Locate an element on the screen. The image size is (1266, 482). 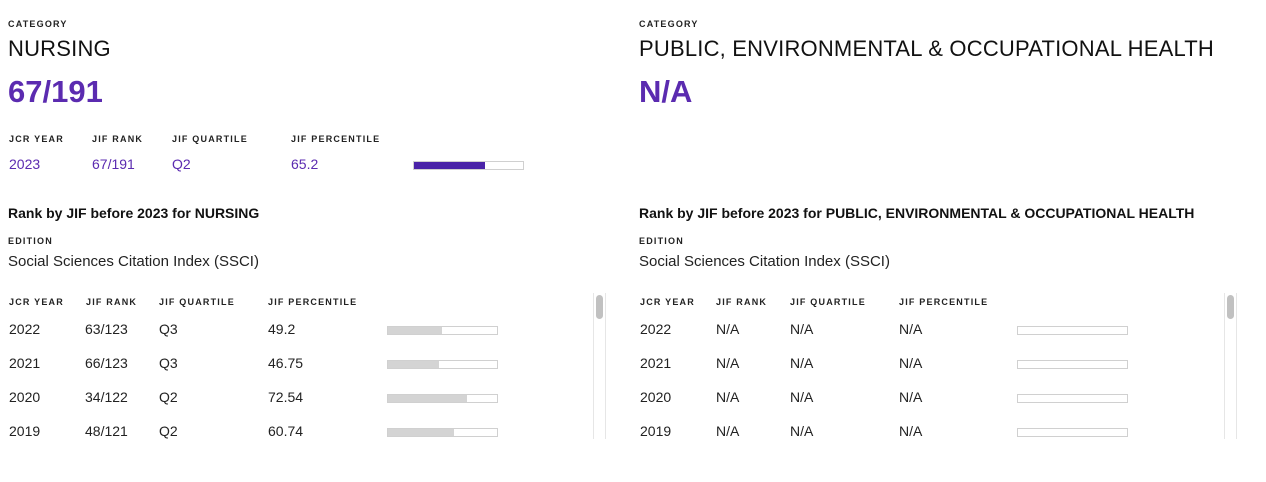
row-rank: 66/123 is located at coordinates (106, 363).